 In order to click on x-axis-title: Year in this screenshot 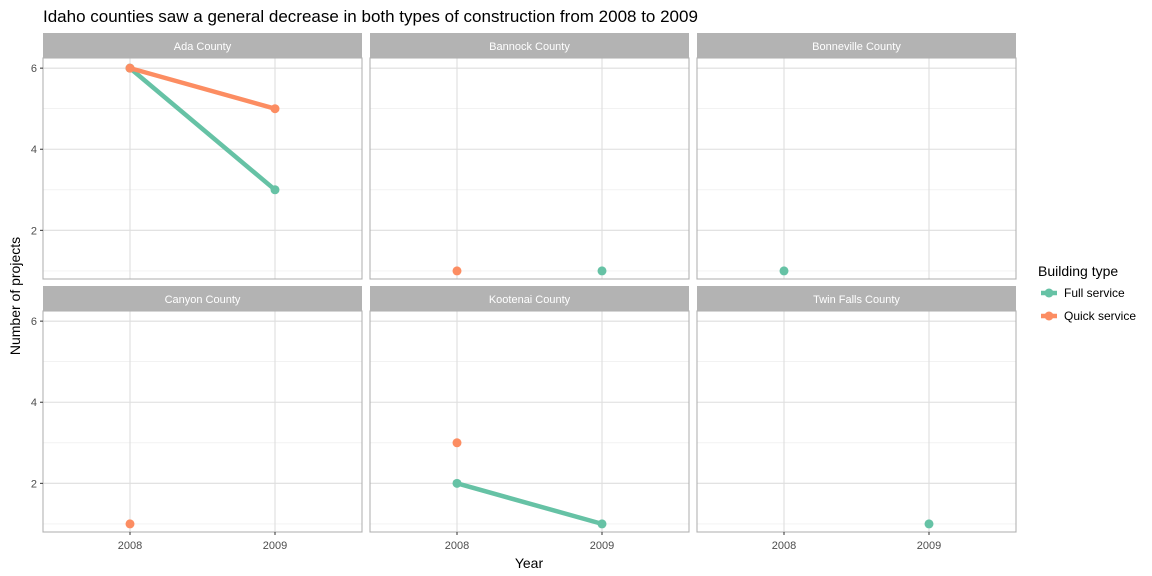, I will do `click(529, 563)`.